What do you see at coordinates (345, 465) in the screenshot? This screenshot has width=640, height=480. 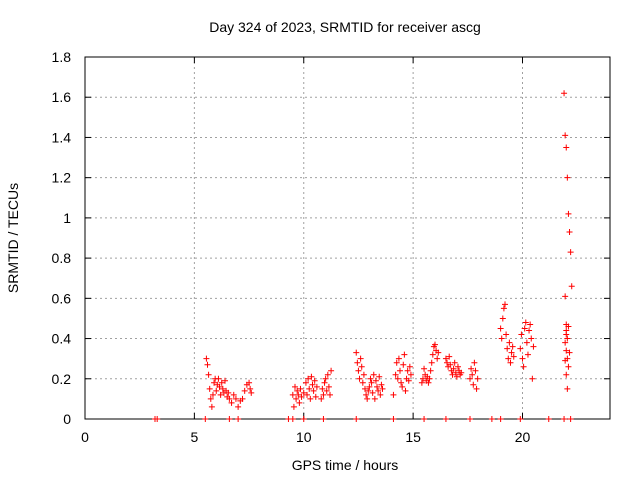 I see `x-axis-label: GPS time / hours` at bounding box center [345, 465].